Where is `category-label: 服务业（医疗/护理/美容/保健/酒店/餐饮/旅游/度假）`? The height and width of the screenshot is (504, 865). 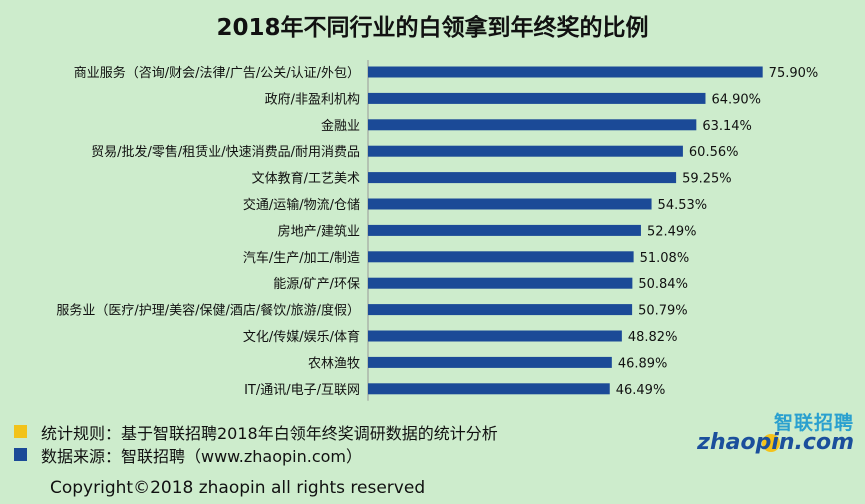 category-label: 服务业（医疗/护理/美容/保健/酒店/餐饮/旅游/度假） is located at coordinates (208, 311).